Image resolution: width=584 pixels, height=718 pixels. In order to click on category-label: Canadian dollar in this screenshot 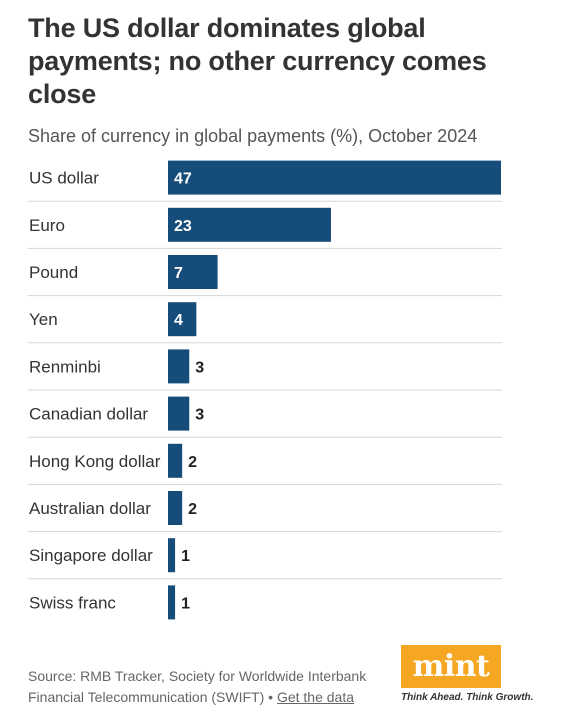, I will do `click(88, 414)`.